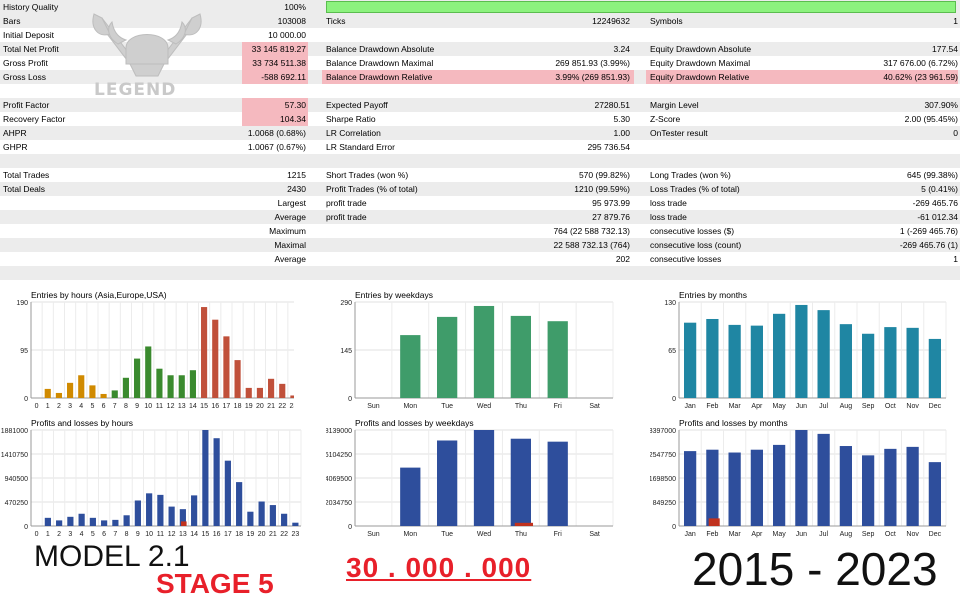  Describe the element at coordinates (622, 259) in the screenshot. I see `metric-value: 202` at that location.